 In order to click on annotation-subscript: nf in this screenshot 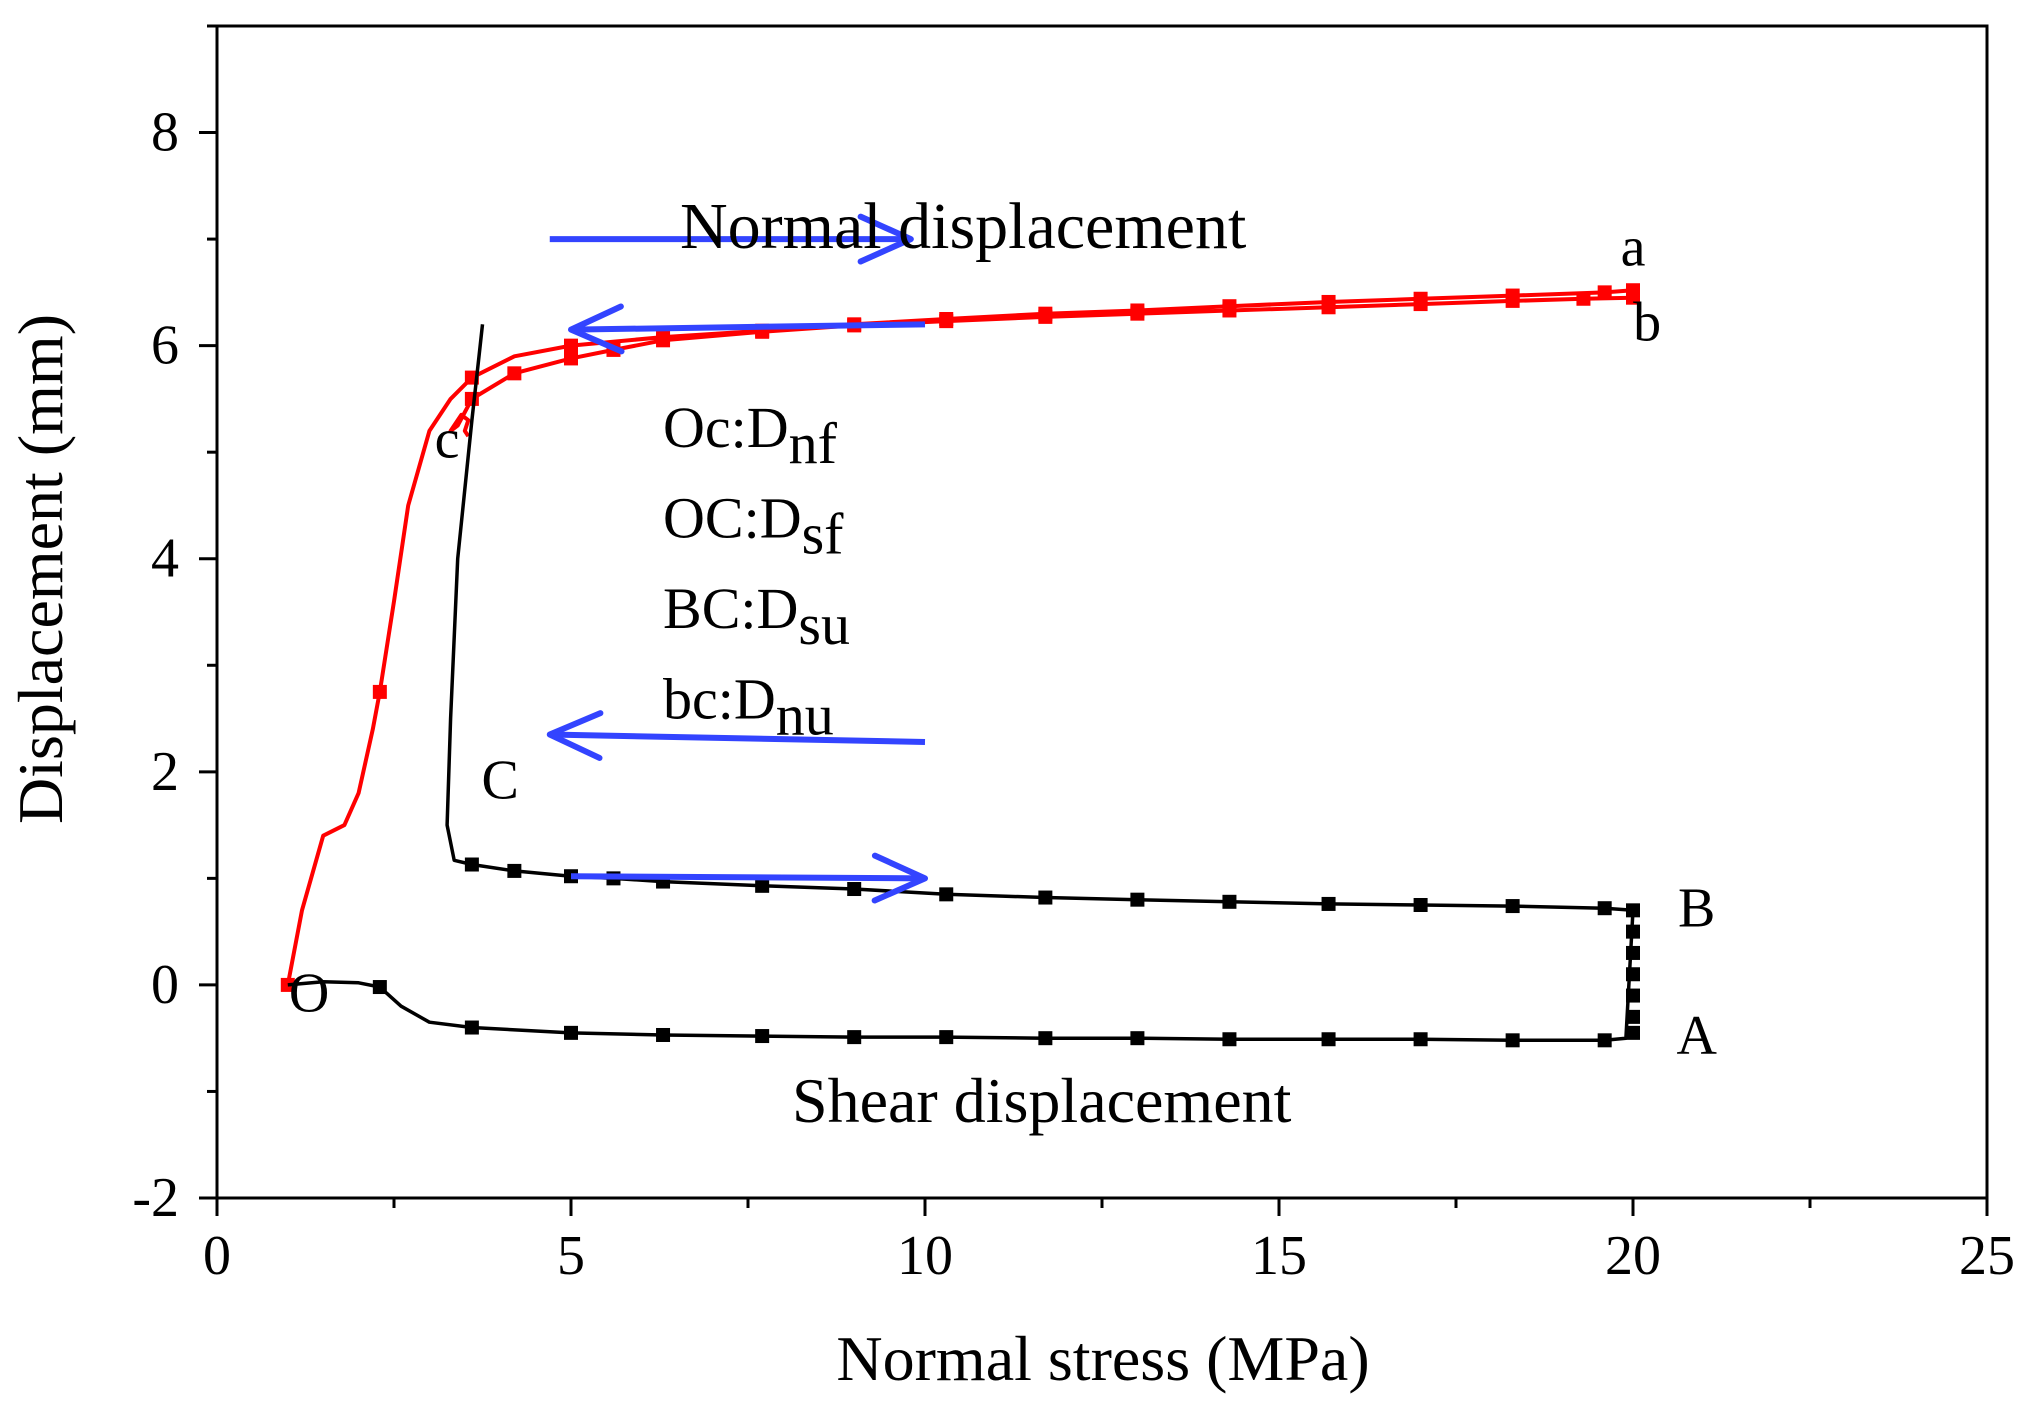, I will do `click(813, 443)`.